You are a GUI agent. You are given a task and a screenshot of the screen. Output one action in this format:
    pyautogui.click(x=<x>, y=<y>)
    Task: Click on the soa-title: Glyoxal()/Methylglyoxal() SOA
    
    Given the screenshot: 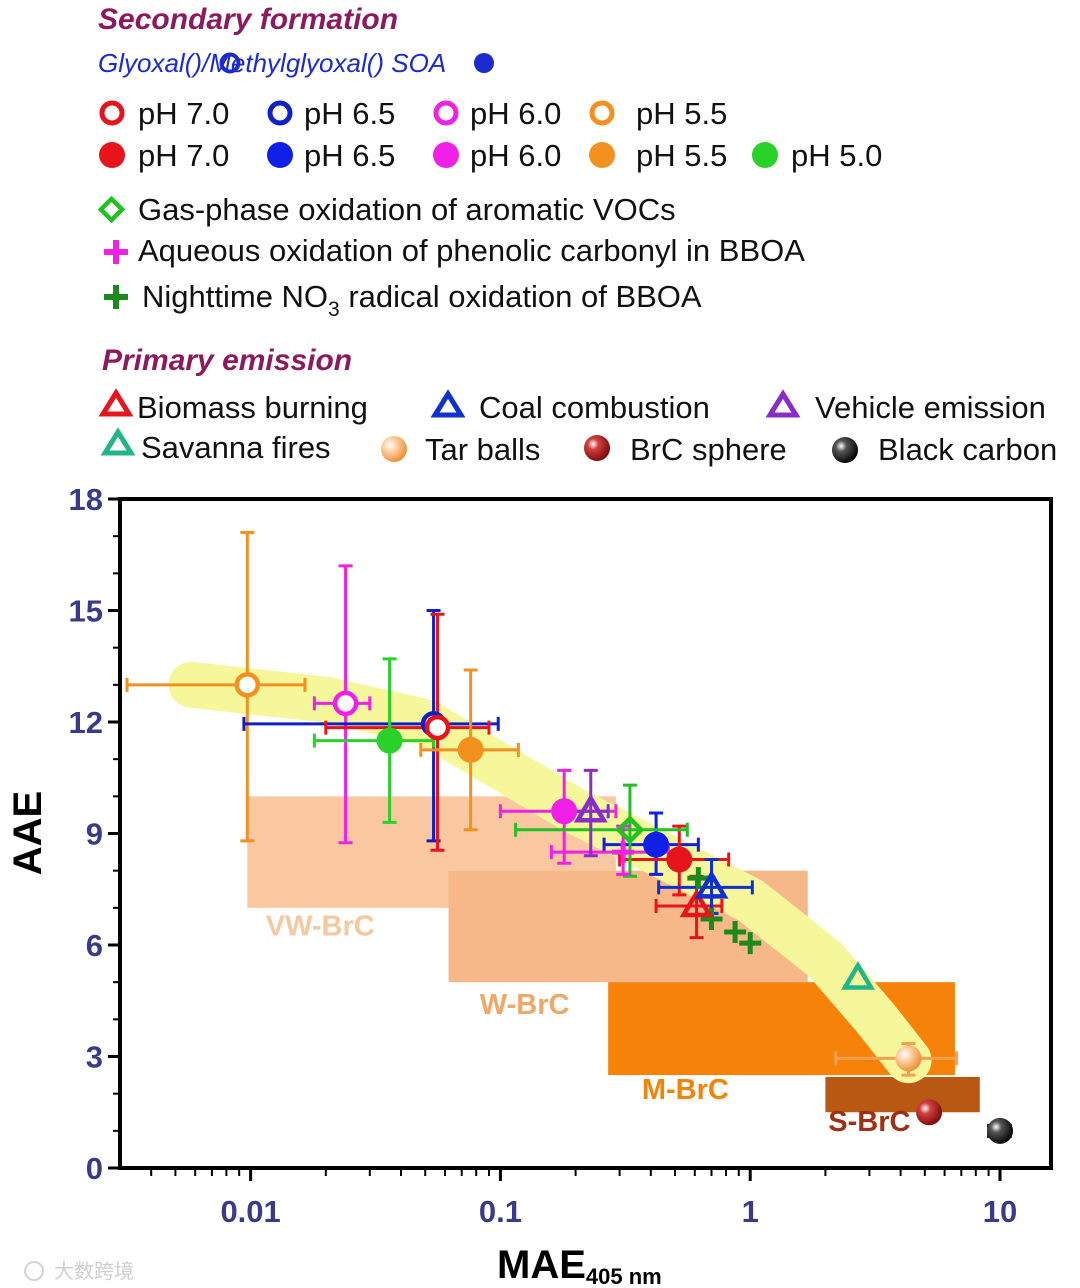 What is the action you would take?
    pyautogui.click(x=272, y=63)
    